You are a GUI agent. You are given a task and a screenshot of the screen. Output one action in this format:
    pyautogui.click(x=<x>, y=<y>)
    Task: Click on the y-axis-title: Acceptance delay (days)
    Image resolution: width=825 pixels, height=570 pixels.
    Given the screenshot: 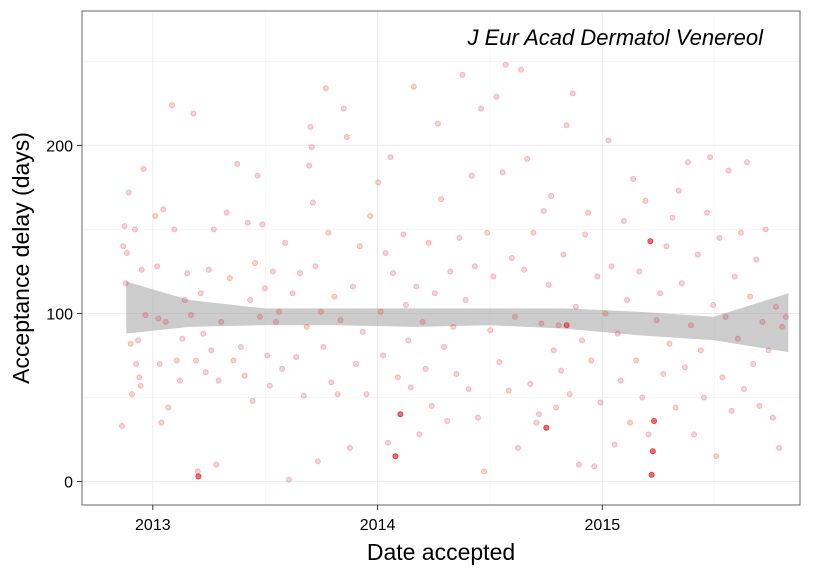 What is the action you would take?
    pyautogui.click(x=21, y=258)
    